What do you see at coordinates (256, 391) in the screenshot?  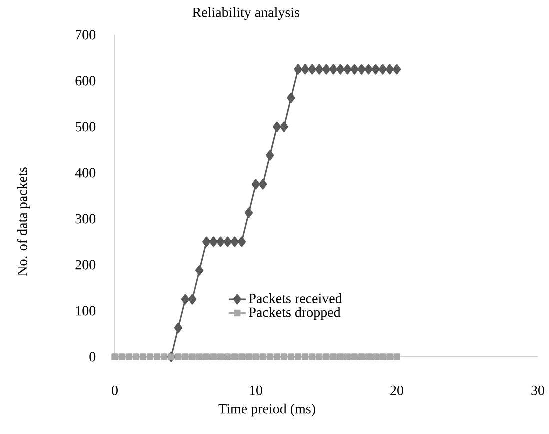 I see `x-tick-label: 10` at bounding box center [256, 391].